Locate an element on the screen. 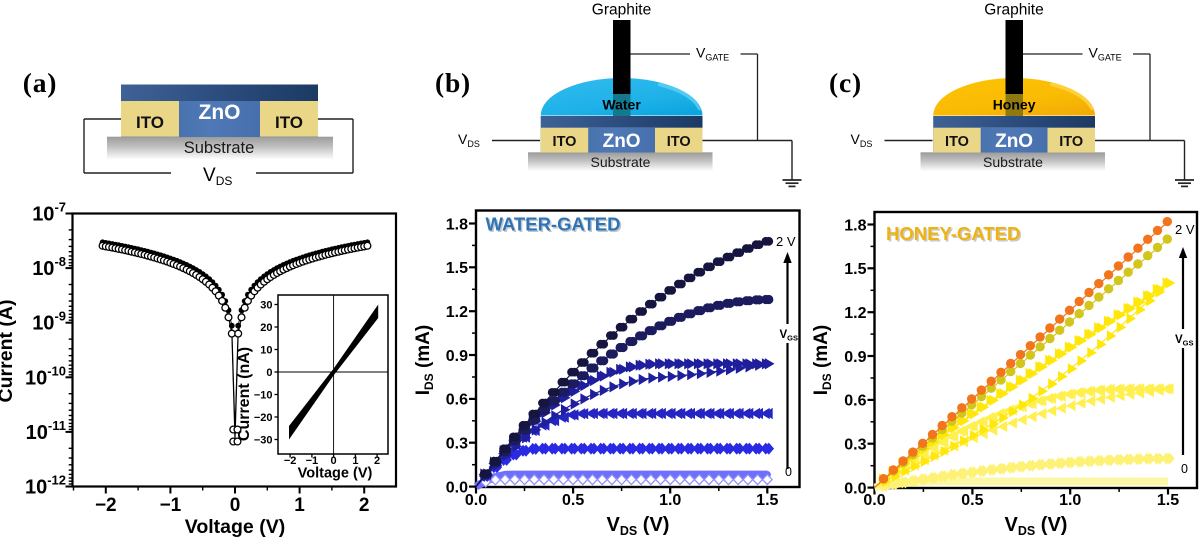  svg-text: −10 is located at coordinates (263, 396).